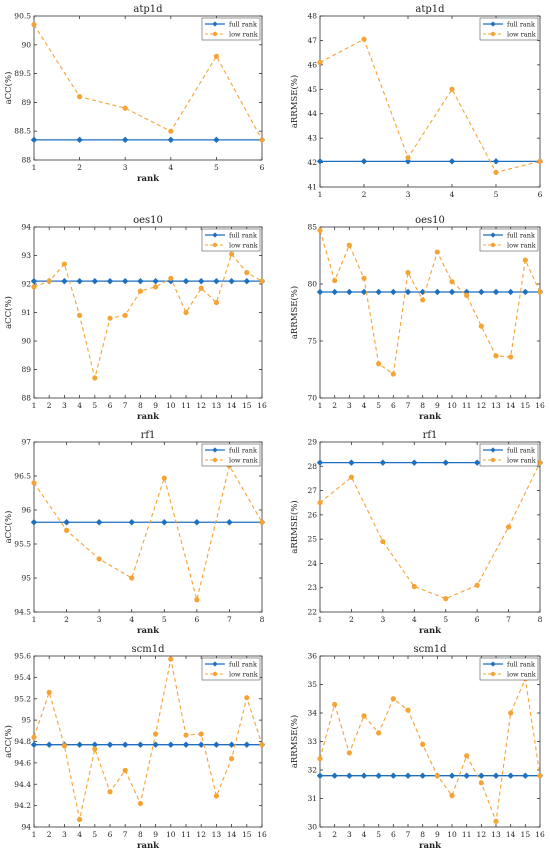 The width and height of the screenshot is (550, 857). Describe the element at coordinates (430, 9) in the screenshot. I see `chart-title: atp1d` at that location.